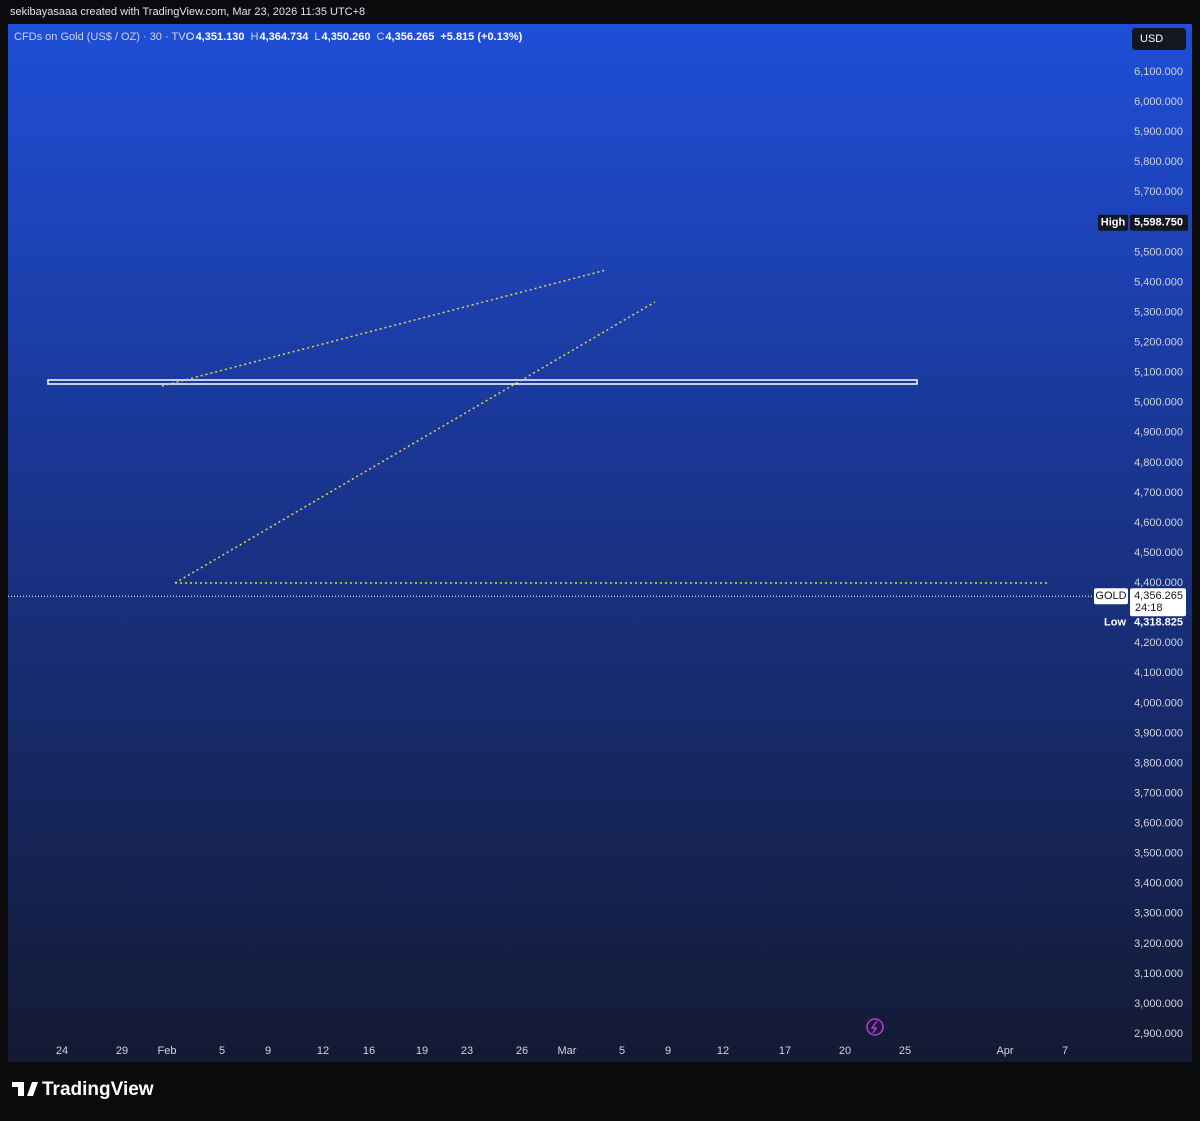  What do you see at coordinates (1158, 763) in the screenshot?
I see `y-tick-label: 3,800.000` at bounding box center [1158, 763].